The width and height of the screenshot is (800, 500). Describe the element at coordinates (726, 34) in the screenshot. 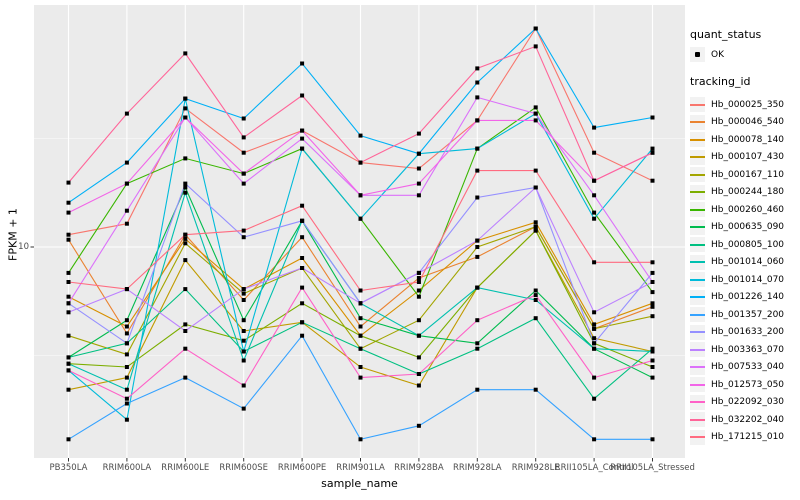

I see `legend-quant-status-title: quant_status` at that location.